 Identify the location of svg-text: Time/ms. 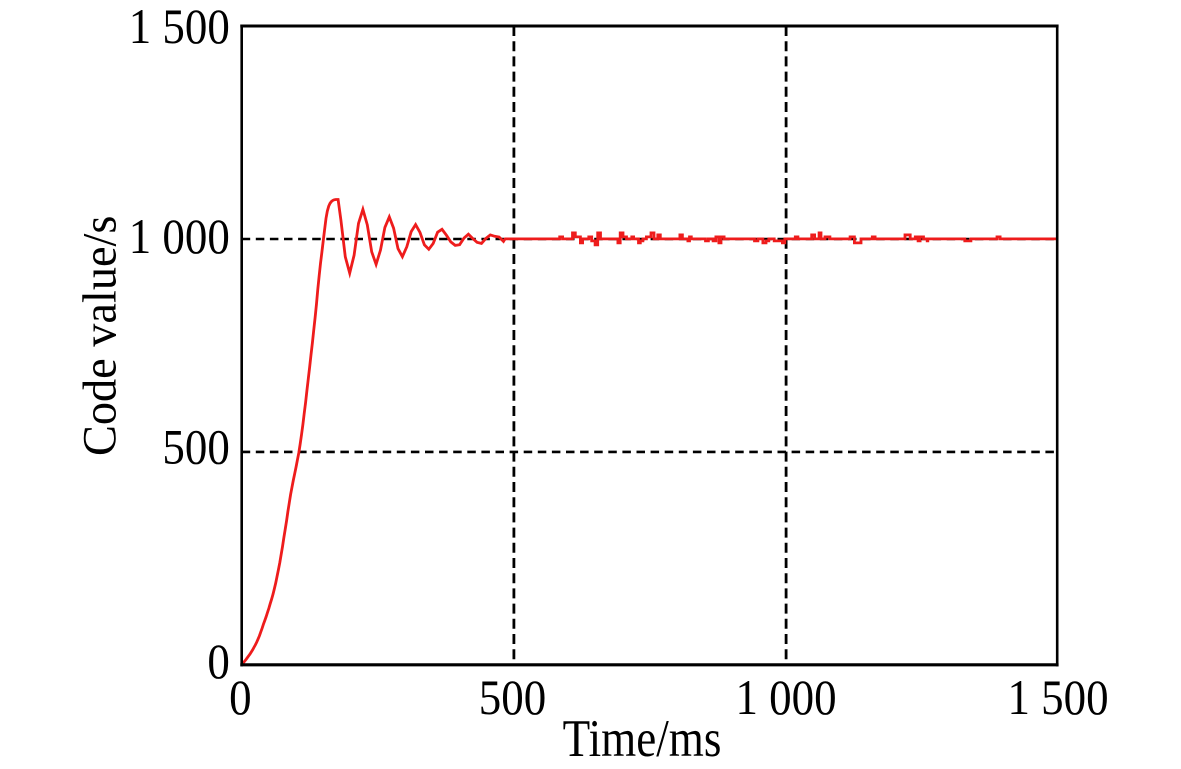
(642, 738).